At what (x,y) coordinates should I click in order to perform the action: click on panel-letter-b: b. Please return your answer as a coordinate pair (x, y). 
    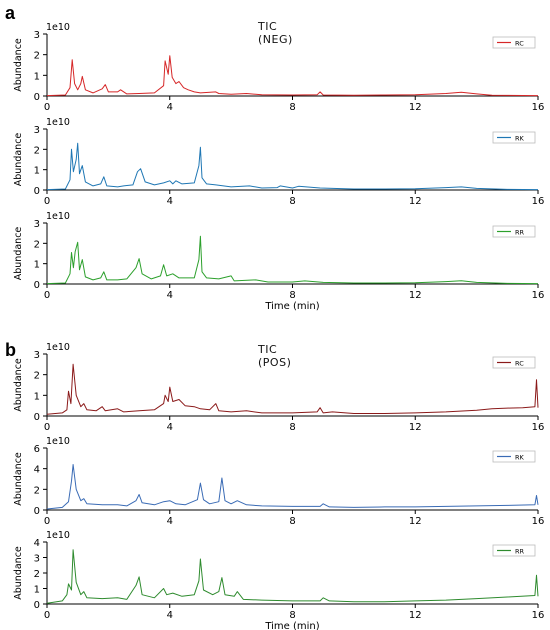
    Looking at the image, I should click on (10, 350).